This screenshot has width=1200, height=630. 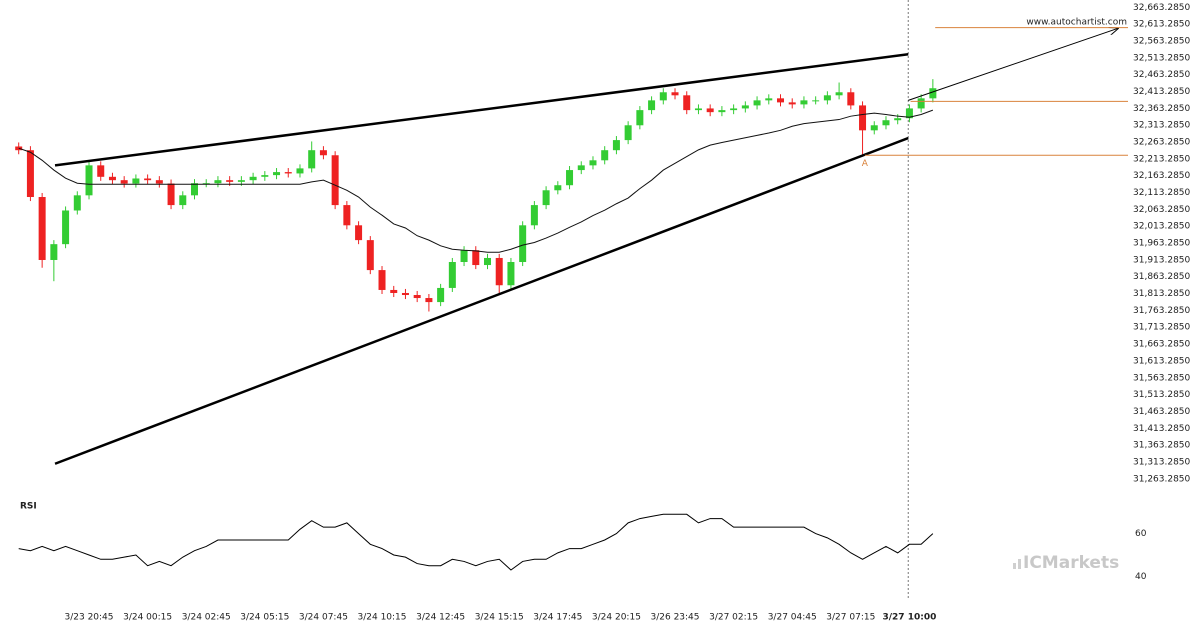 What do you see at coordinates (1071, 563) in the screenshot?
I see `watermark: ICMarkets` at bounding box center [1071, 563].